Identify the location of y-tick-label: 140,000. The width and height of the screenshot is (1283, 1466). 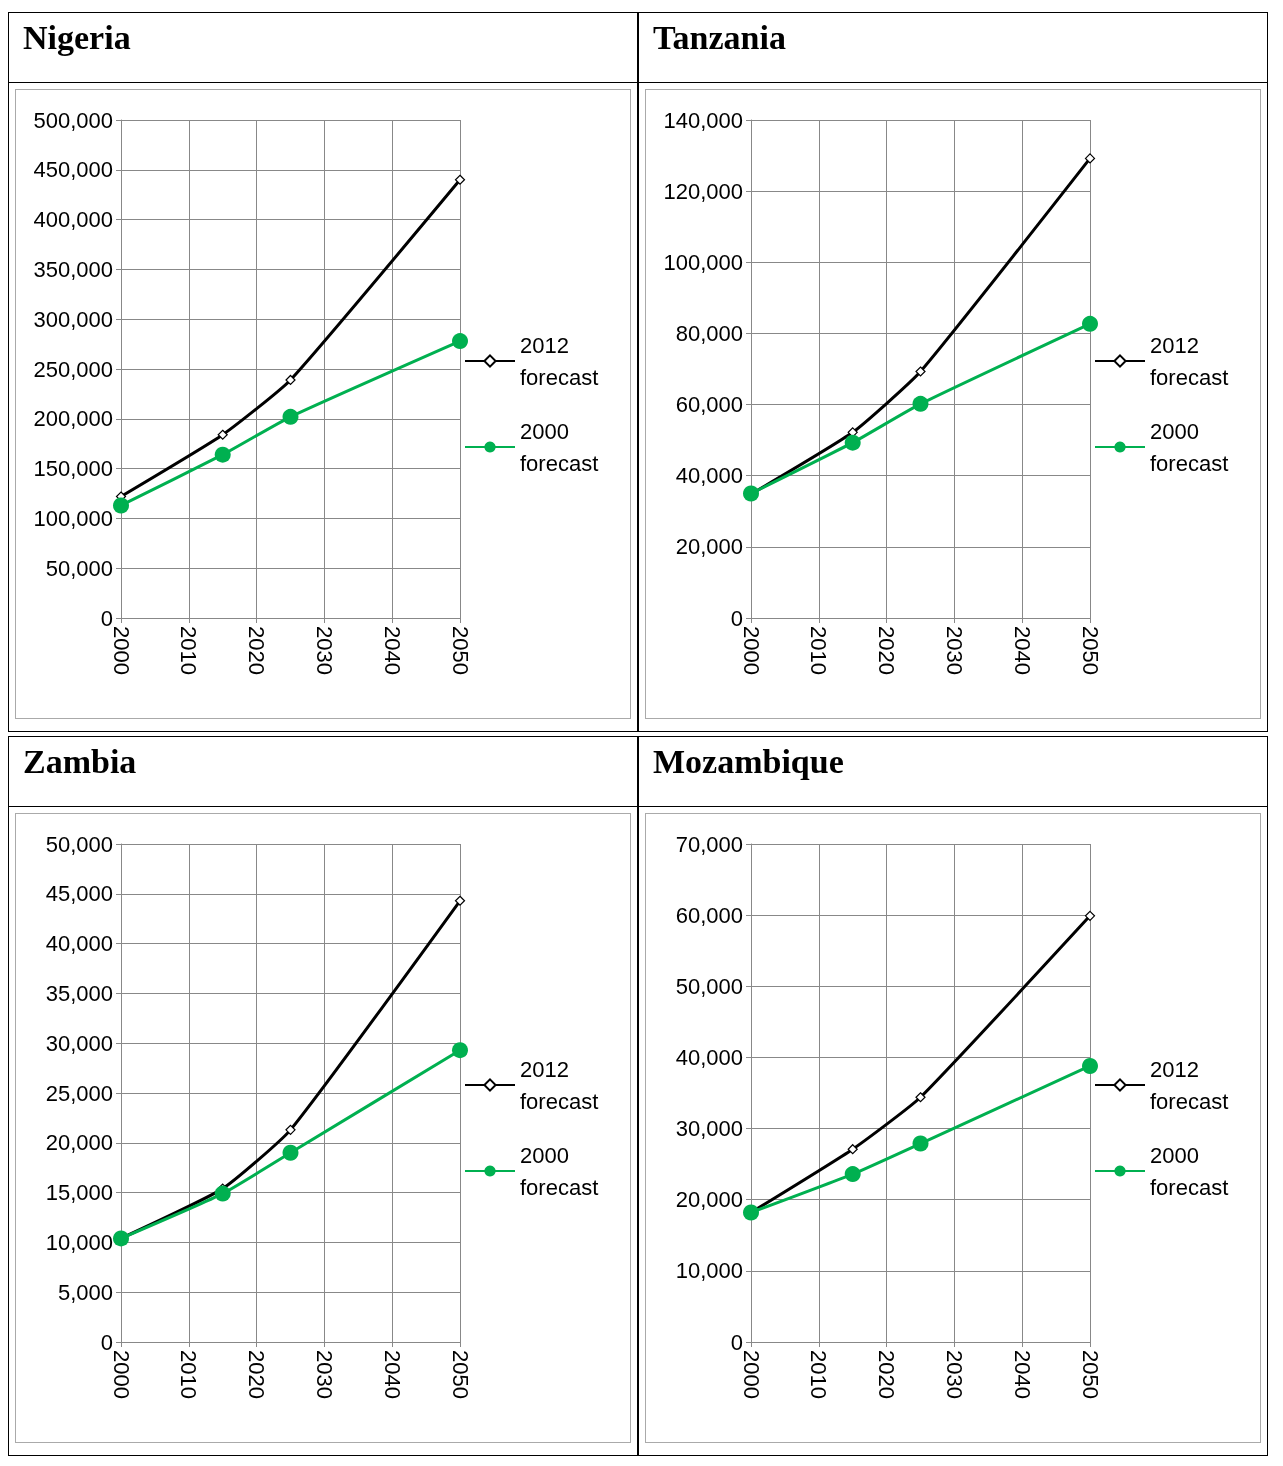
(703, 120).